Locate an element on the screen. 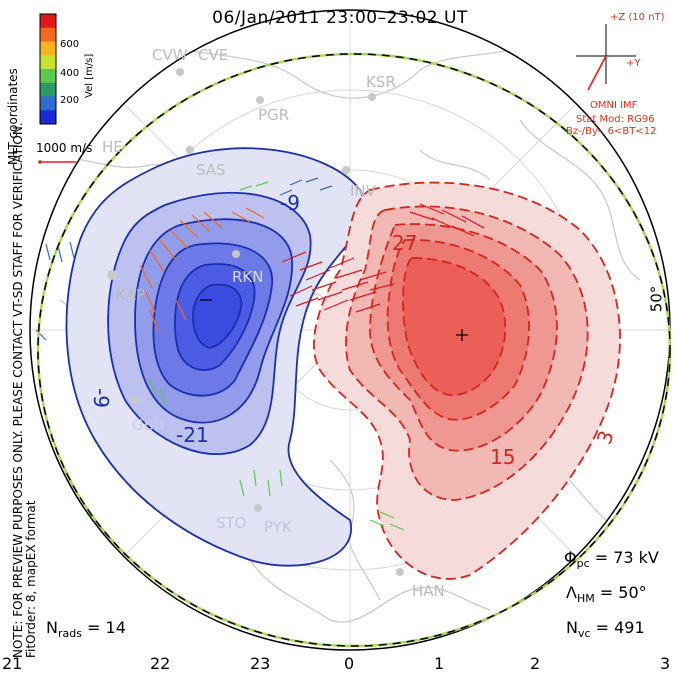 This screenshot has width=680, height=674. stat-n-rads: Nrads = 14 is located at coordinates (86, 629).